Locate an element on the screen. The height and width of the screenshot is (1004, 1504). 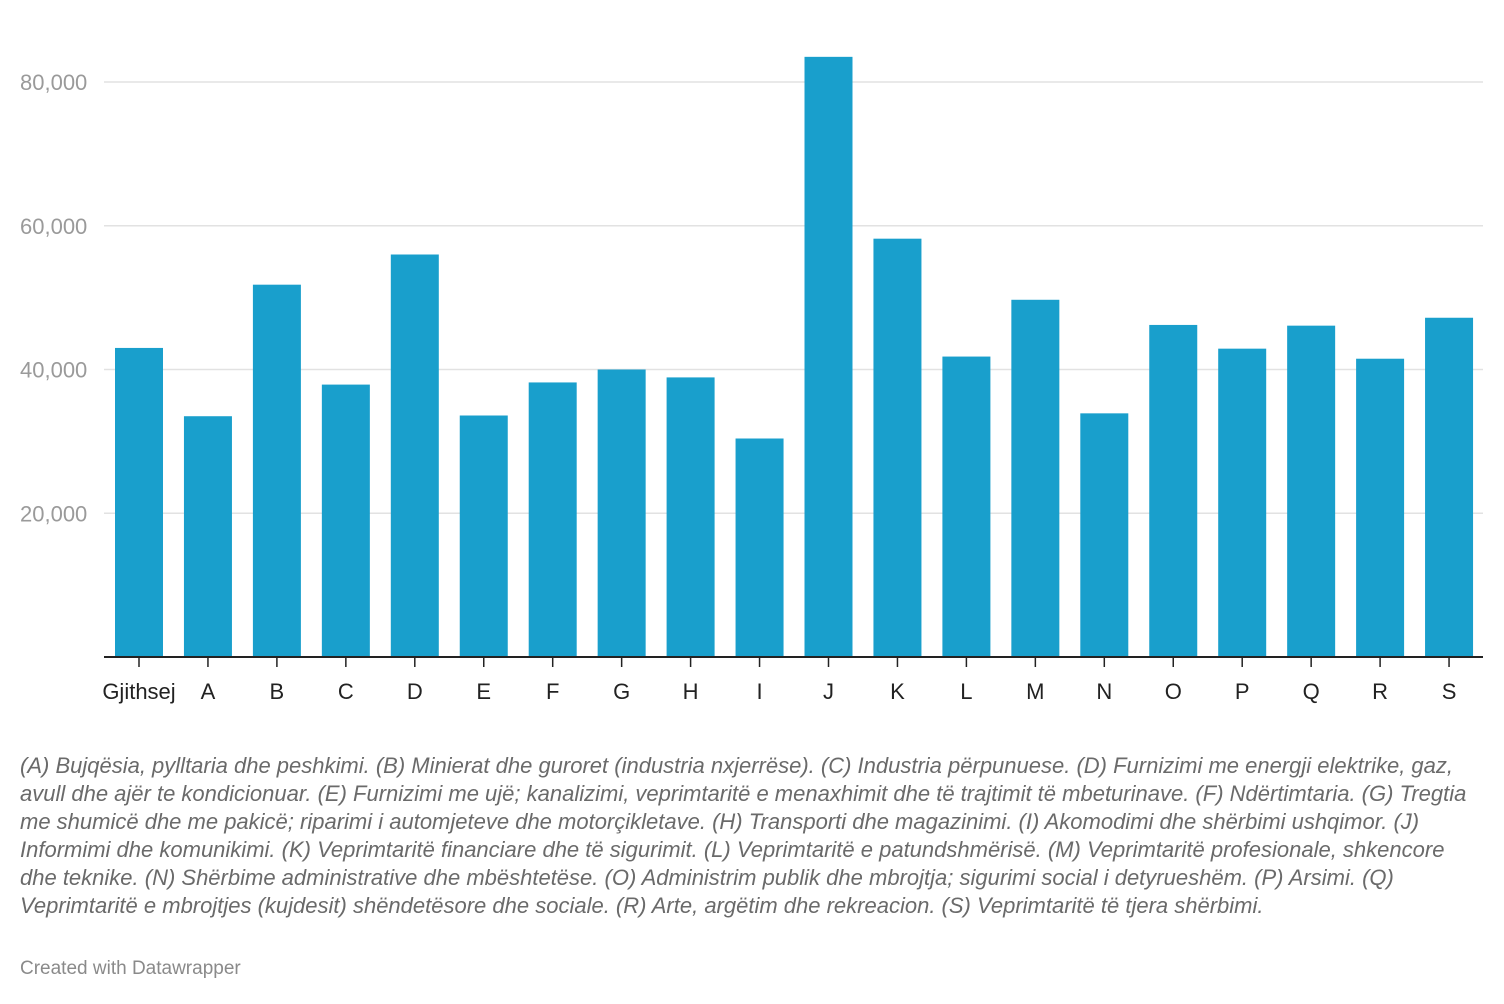
bar-s is located at coordinates (1449, 487).